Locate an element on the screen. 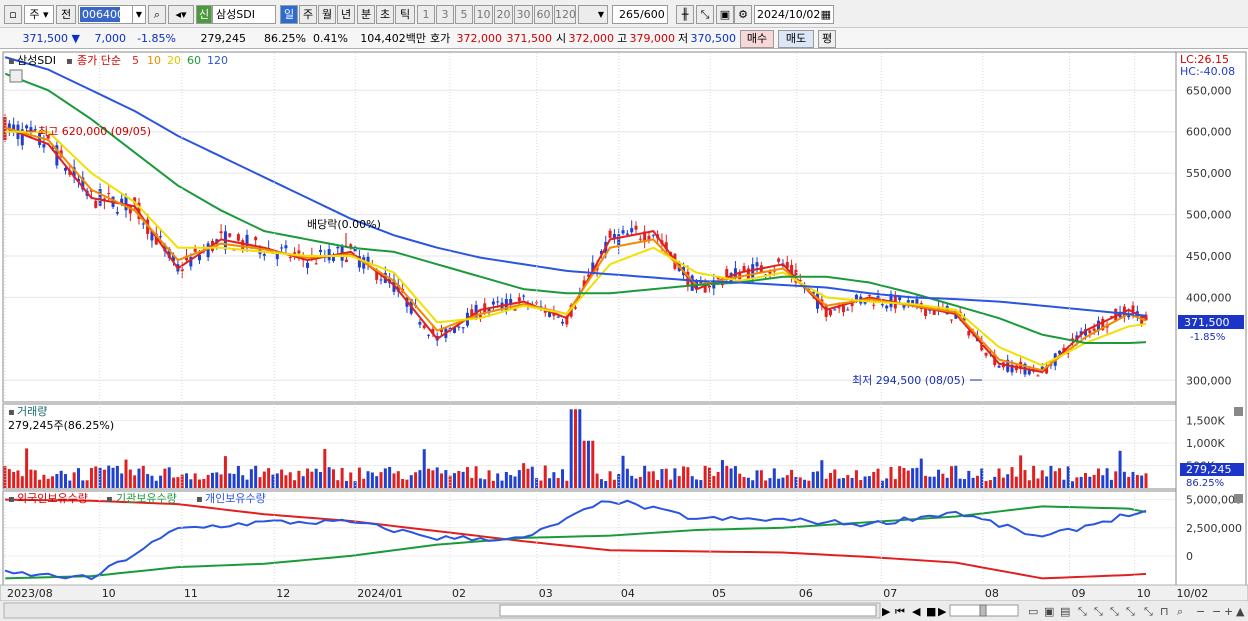  price-value: 371,500 is located at coordinates (45, 38).